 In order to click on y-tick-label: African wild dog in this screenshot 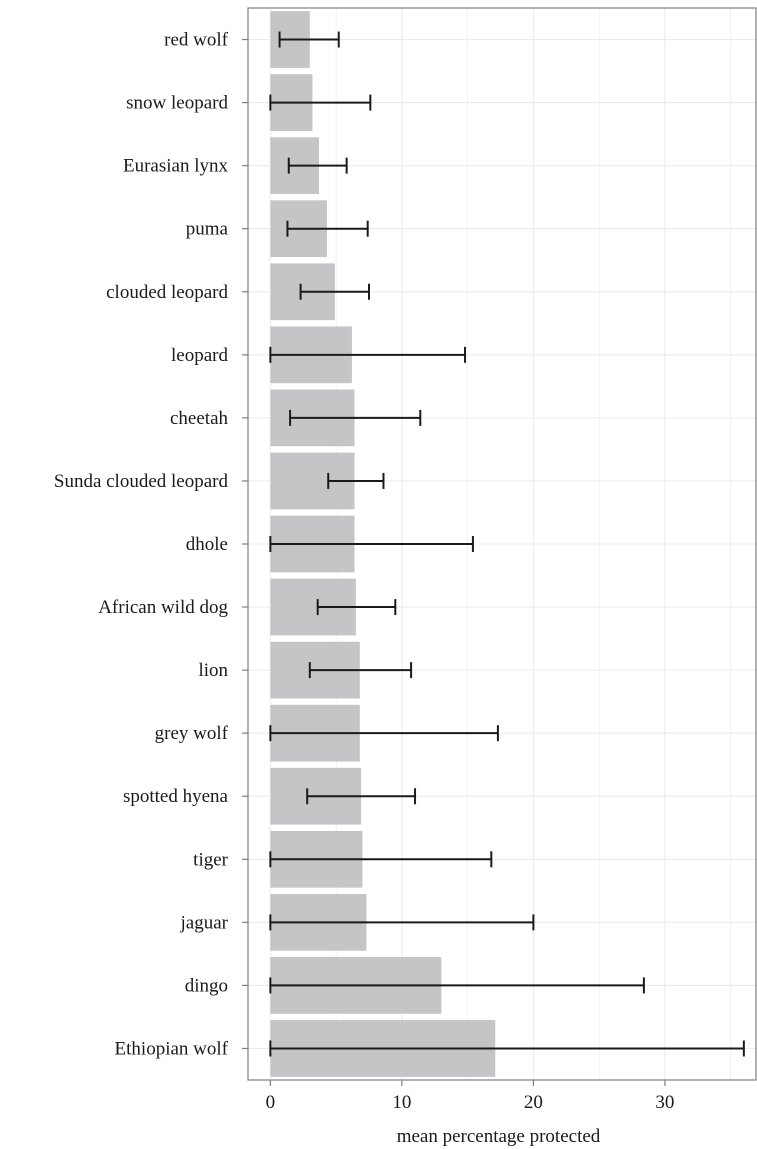, I will do `click(163, 607)`.